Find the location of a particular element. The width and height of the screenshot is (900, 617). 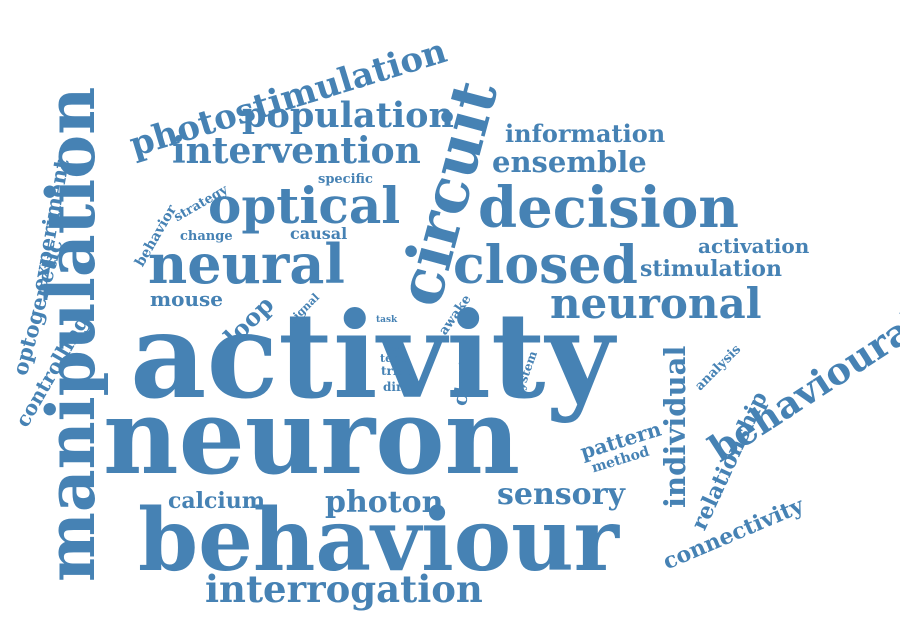

word-calcium: calcium is located at coordinates (217, 501).